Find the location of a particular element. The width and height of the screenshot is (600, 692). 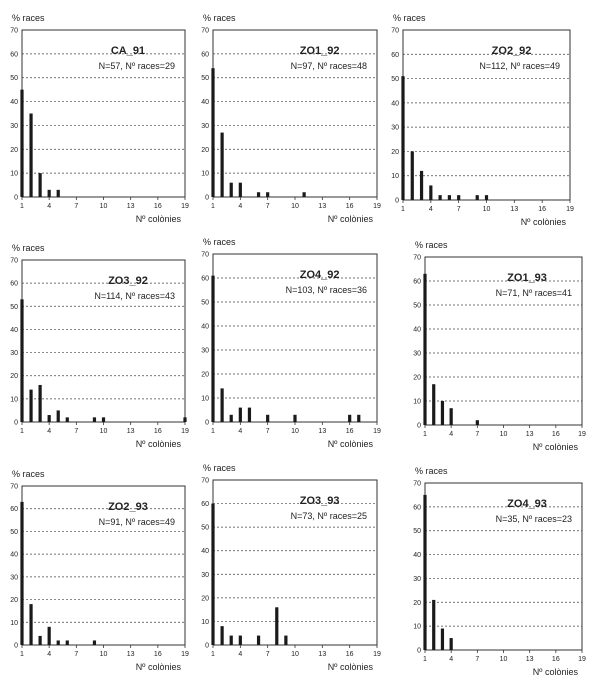

chart-title: ZO2_92 is located at coordinates (512, 51).